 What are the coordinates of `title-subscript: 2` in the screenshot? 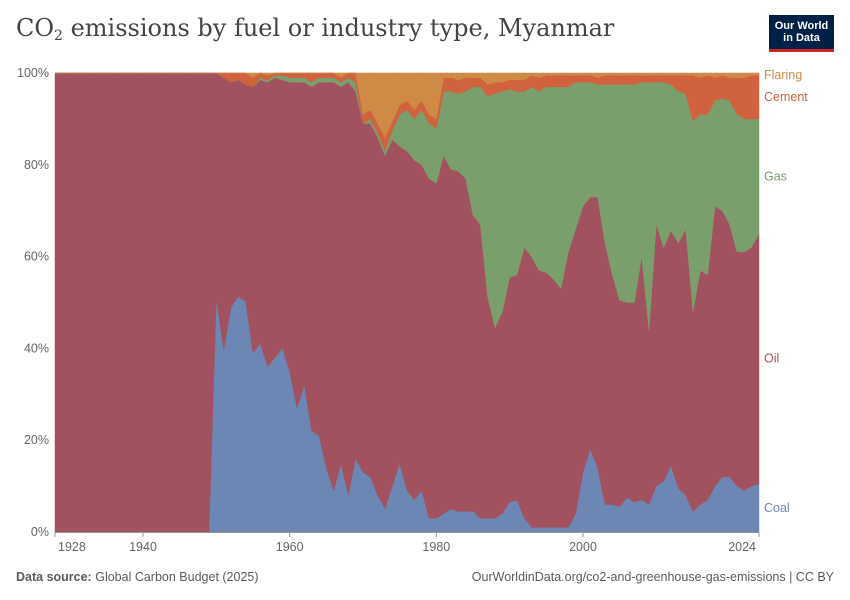 It's located at (58, 36).